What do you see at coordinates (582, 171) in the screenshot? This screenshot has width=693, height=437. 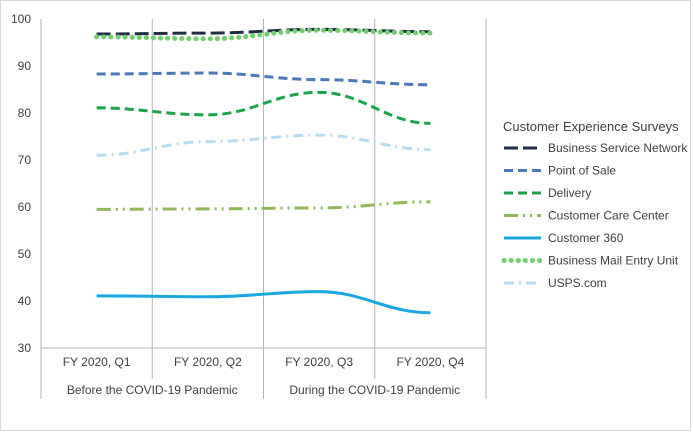 I see `legend-label: Point of Sale` at bounding box center [582, 171].